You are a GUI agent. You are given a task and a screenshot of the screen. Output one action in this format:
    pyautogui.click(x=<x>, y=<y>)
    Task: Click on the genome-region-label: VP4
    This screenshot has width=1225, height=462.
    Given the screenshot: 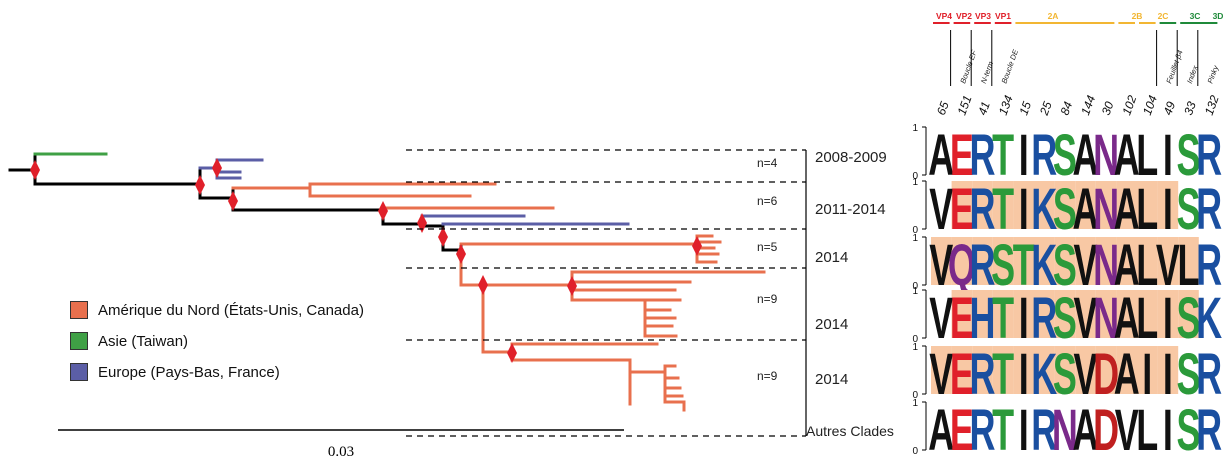 What is the action you would take?
    pyautogui.click(x=944, y=16)
    